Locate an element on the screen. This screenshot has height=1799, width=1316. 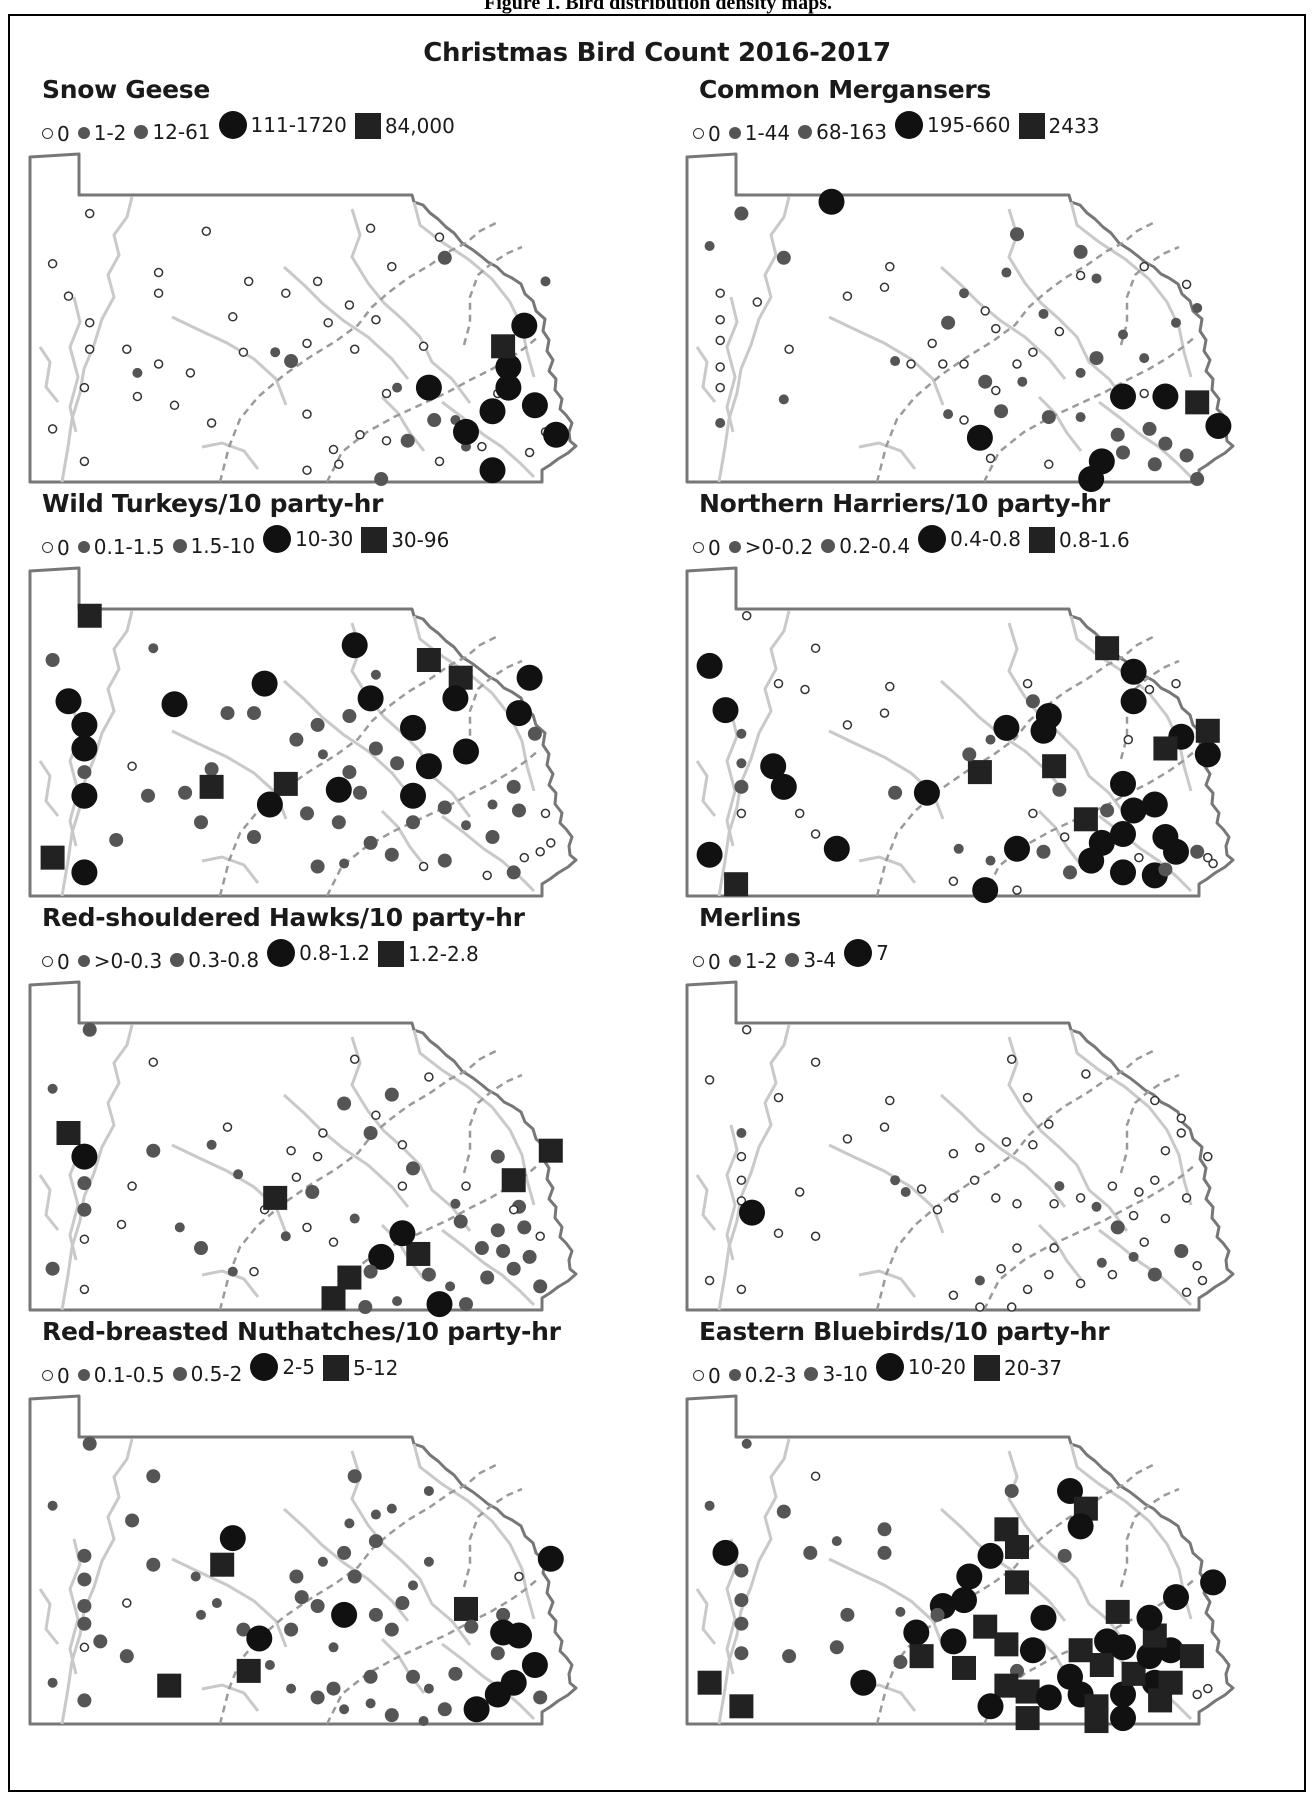
map-svg is located at coordinates (303, 732).